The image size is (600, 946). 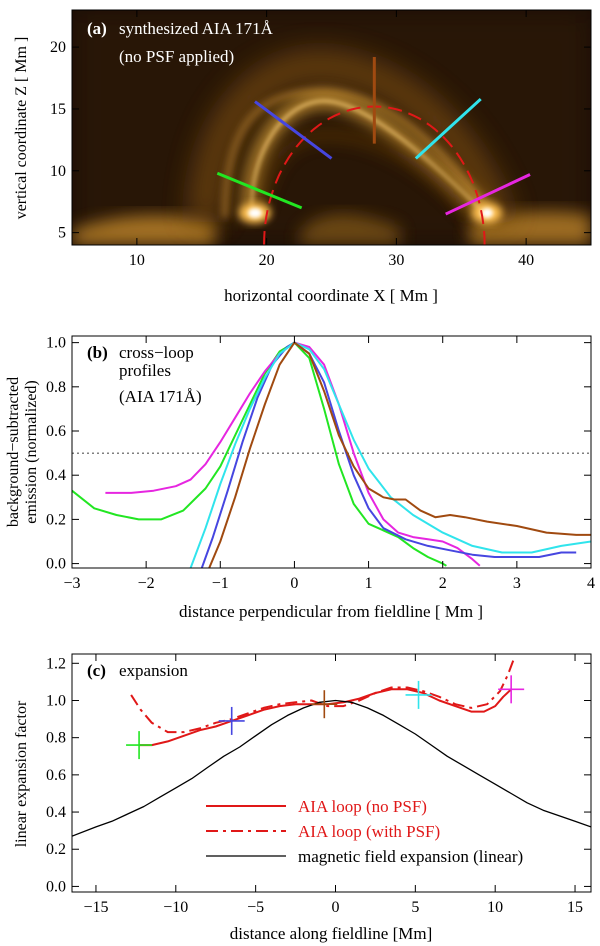 What do you see at coordinates (58, 171) in the screenshot?
I see `y-tick-label: 10` at bounding box center [58, 171].